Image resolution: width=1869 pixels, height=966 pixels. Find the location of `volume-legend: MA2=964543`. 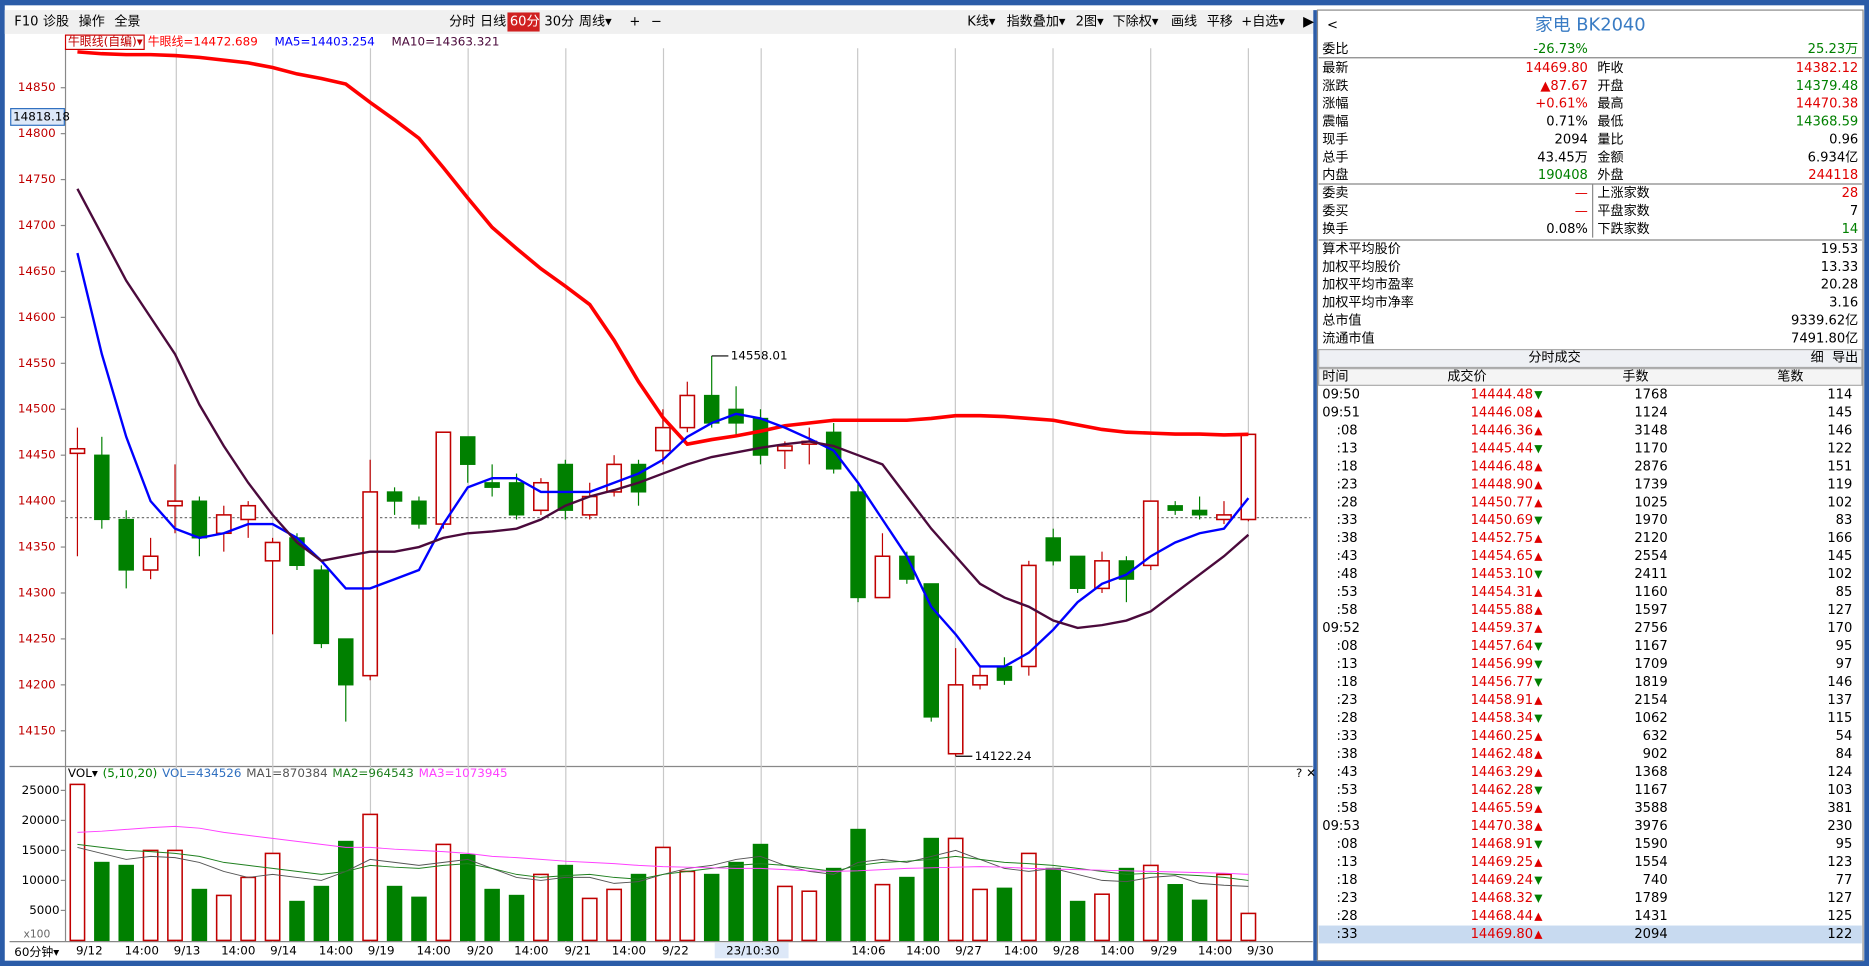

volume-legend: MA2=964543 is located at coordinates (372, 773).